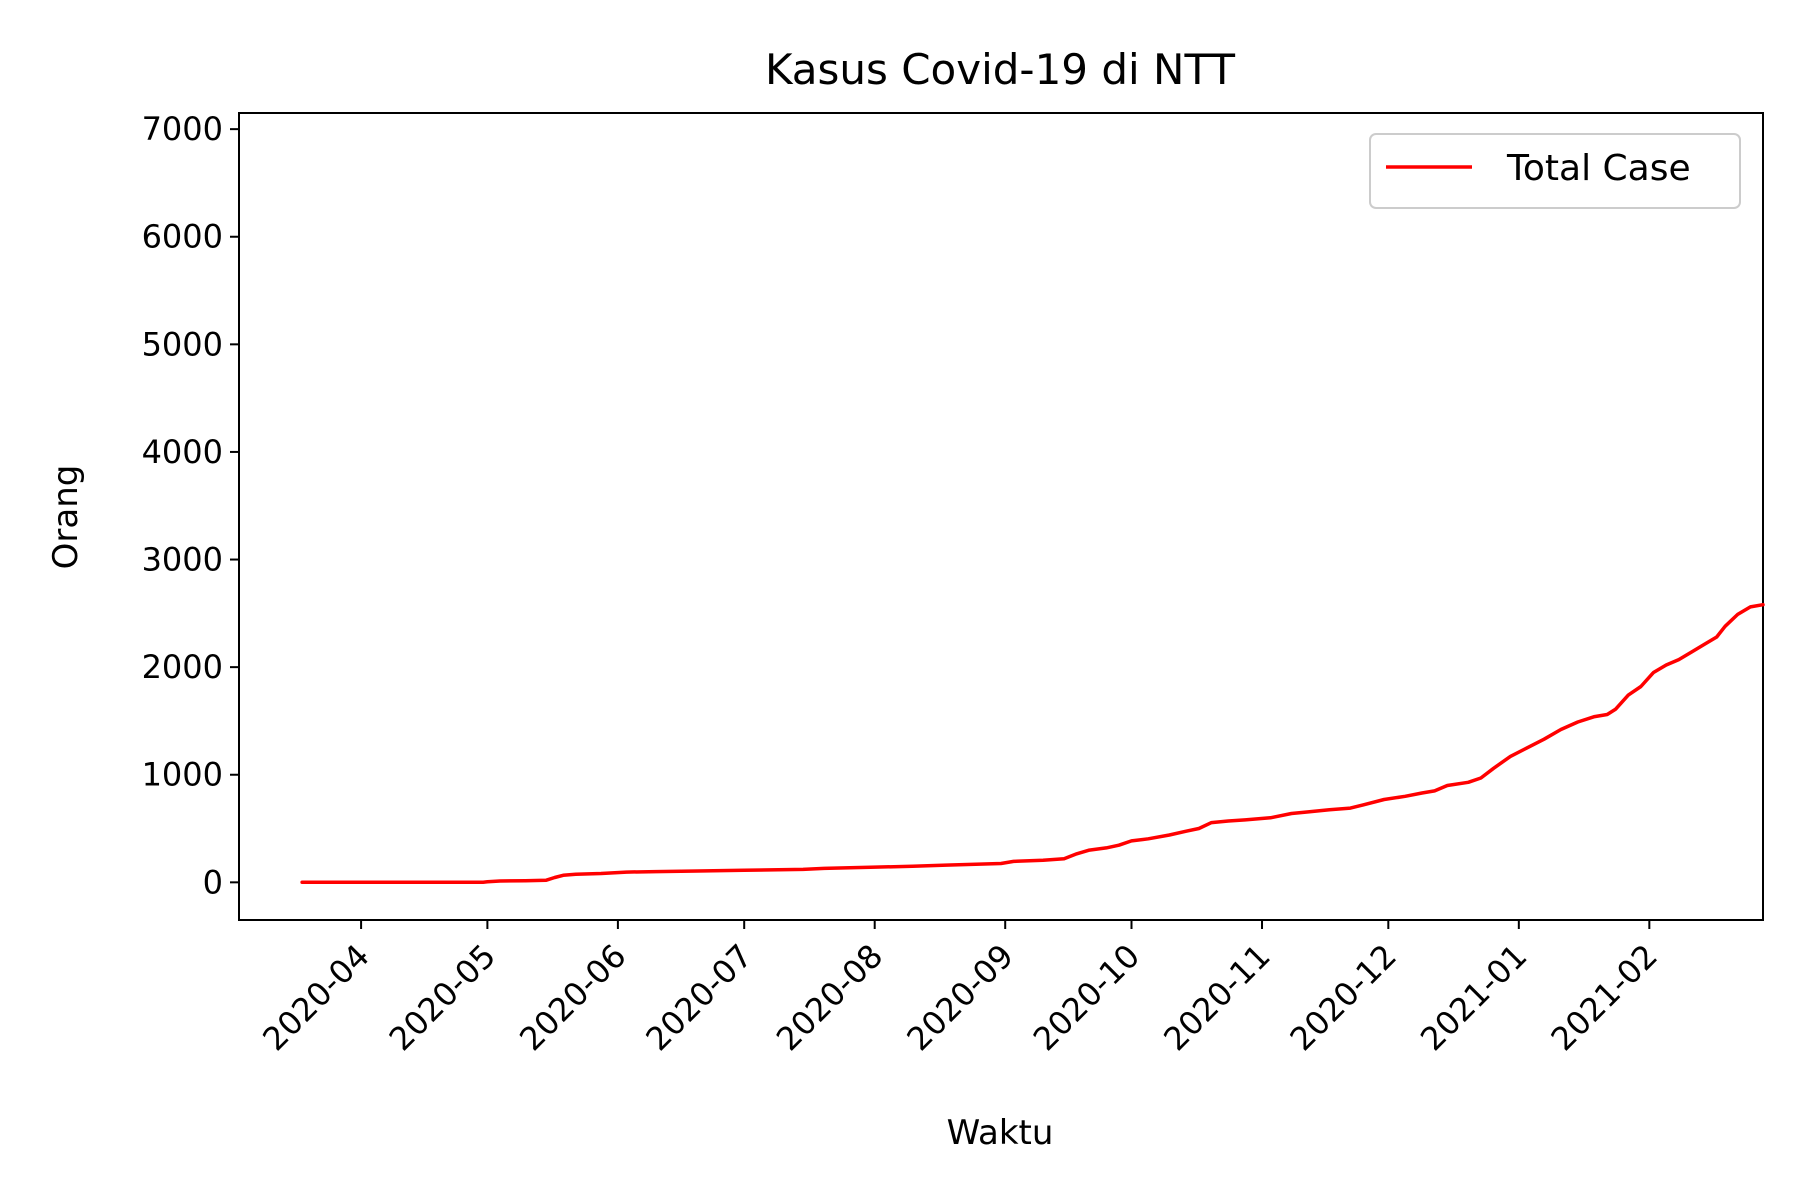 Image resolution: width=1800 pixels, height=1200 pixels. I want to click on x-tick-label: 2020-04, so click(315, 997).